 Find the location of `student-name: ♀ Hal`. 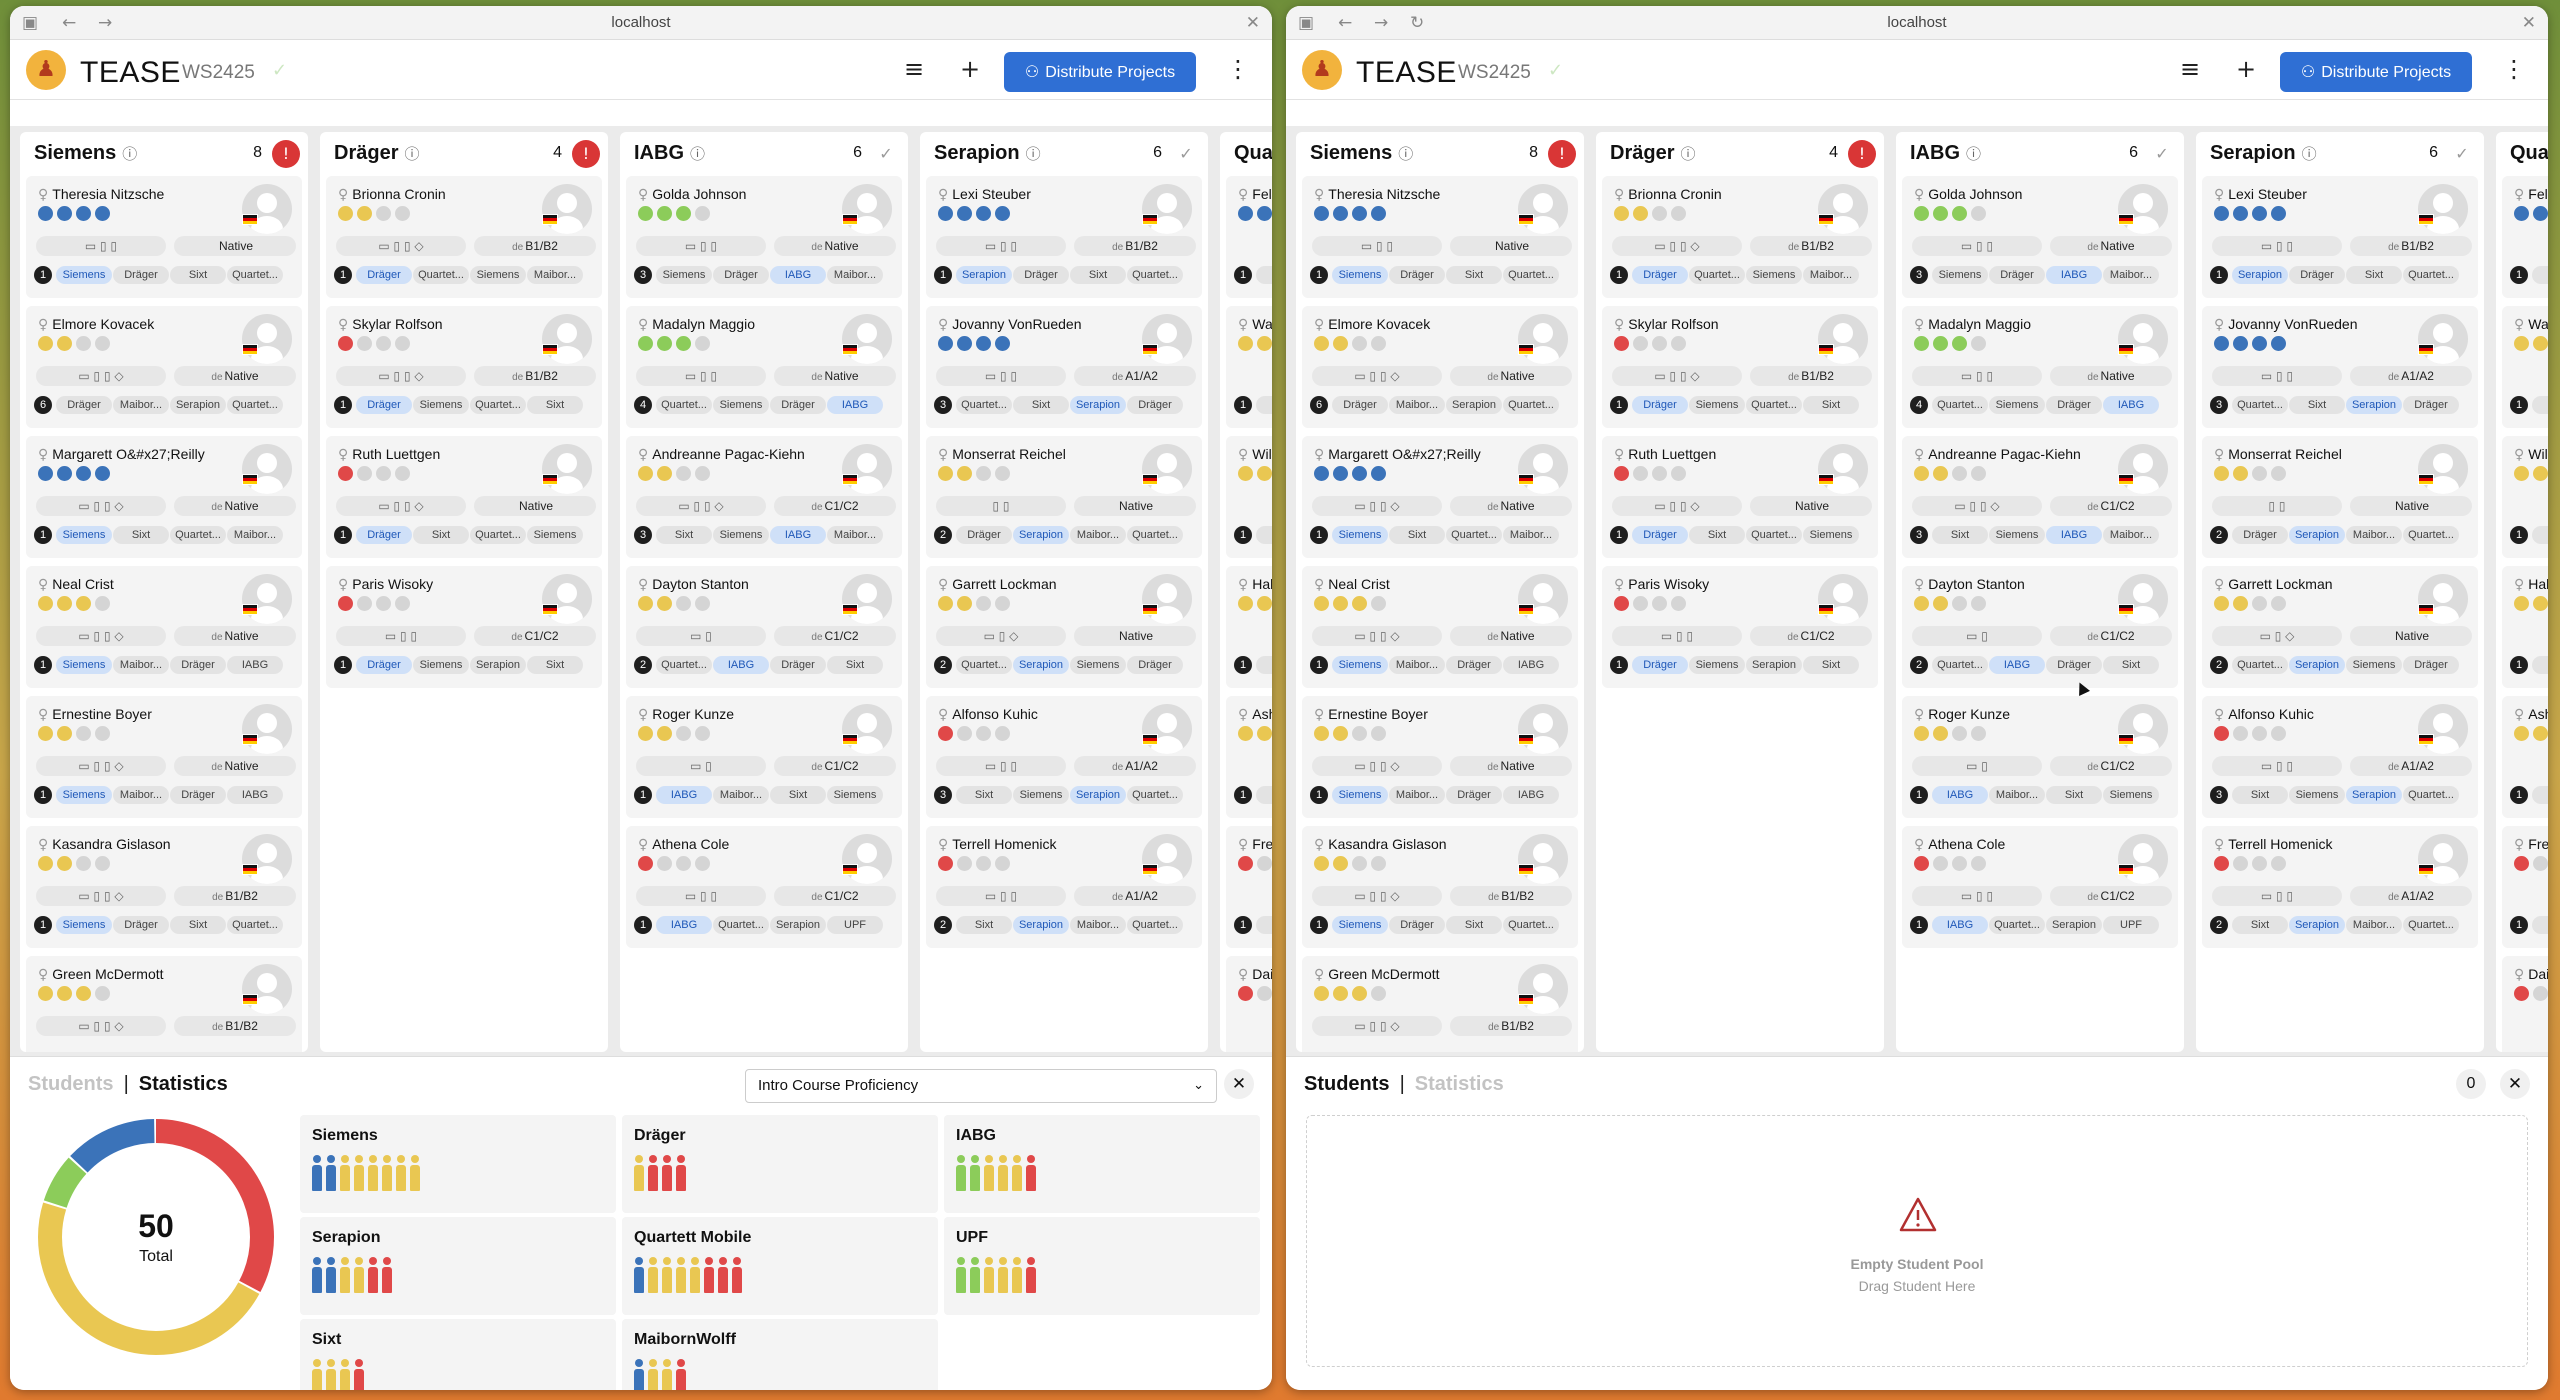

student-name: ♀ Hal is located at coordinates (2531, 584).